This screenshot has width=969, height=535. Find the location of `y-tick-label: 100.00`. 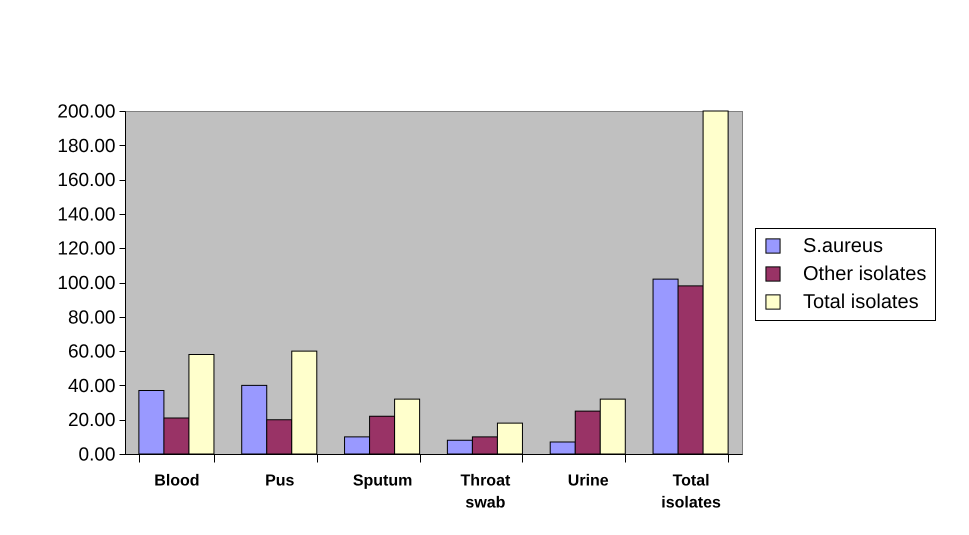

y-tick-label: 100.00 is located at coordinates (86, 283).